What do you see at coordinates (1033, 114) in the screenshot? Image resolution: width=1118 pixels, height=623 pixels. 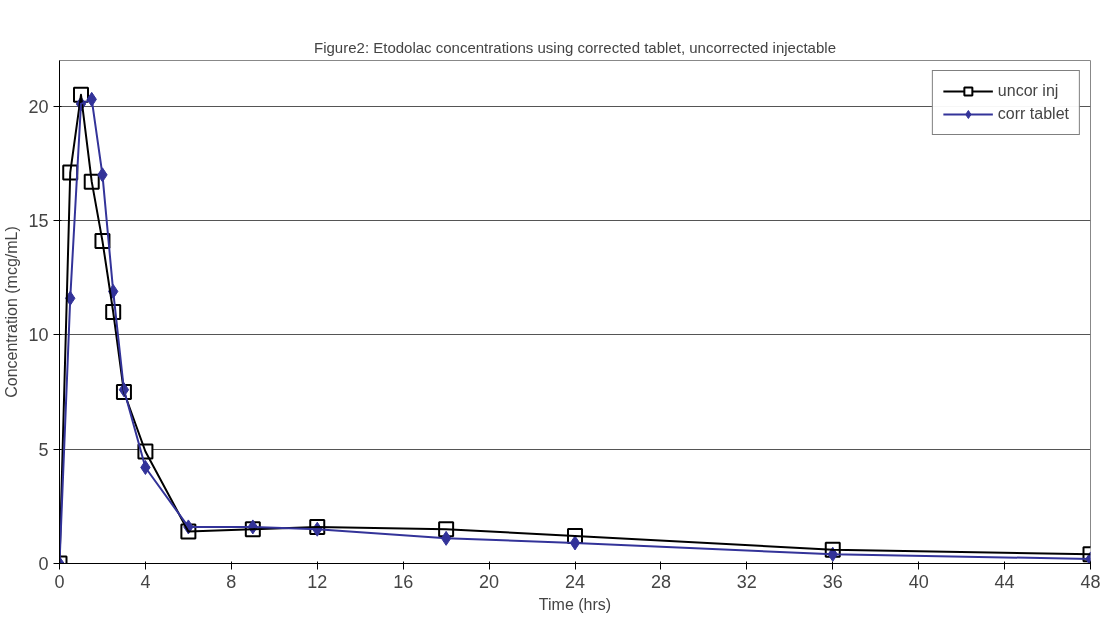 I see `legend-label: corr tablet` at bounding box center [1033, 114].